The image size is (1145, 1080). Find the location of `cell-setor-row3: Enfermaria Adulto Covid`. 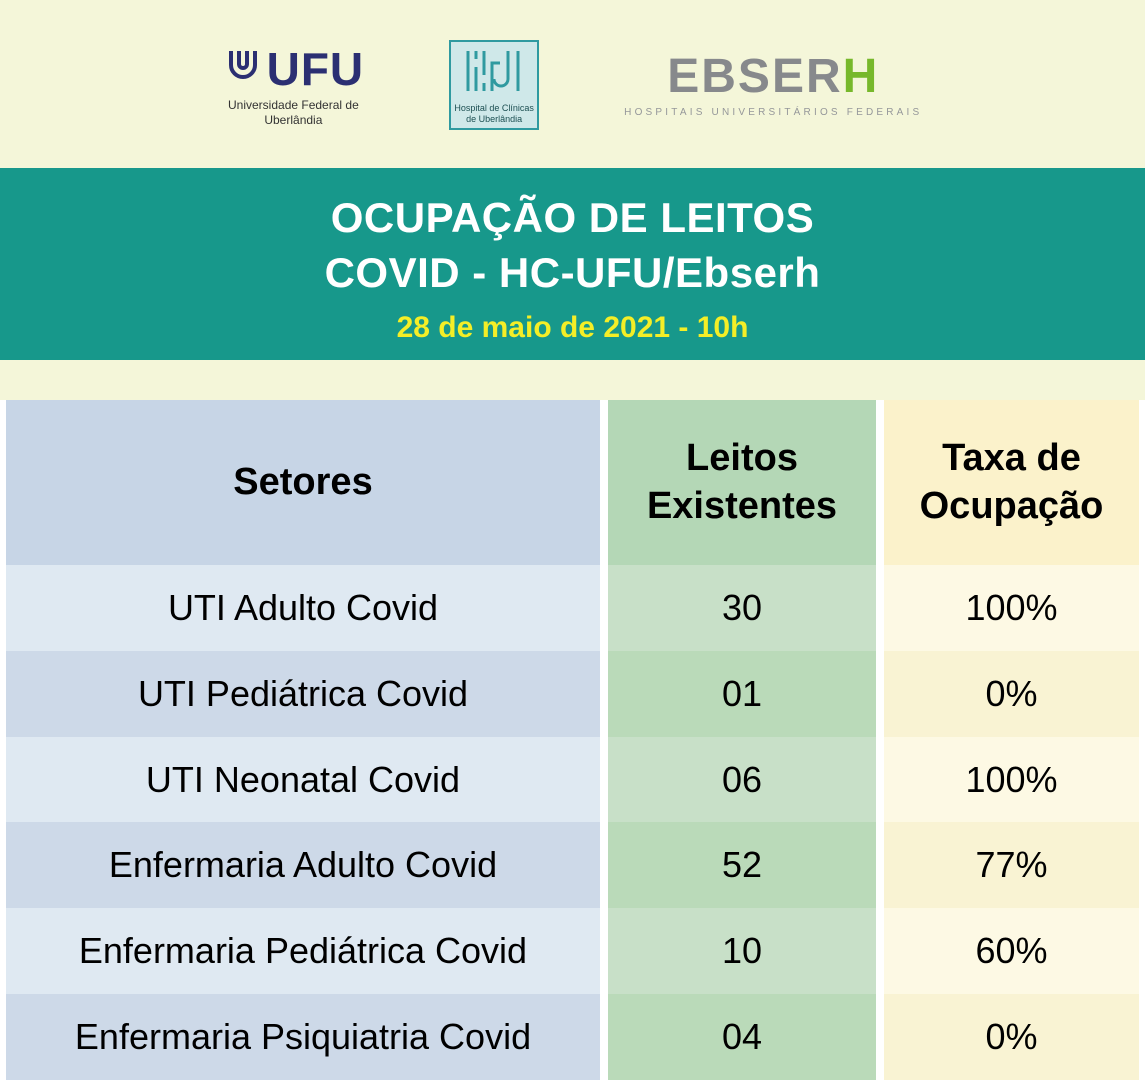

cell-setor-row3: Enfermaria Adulto Covid is located at coordinates (303, 865).